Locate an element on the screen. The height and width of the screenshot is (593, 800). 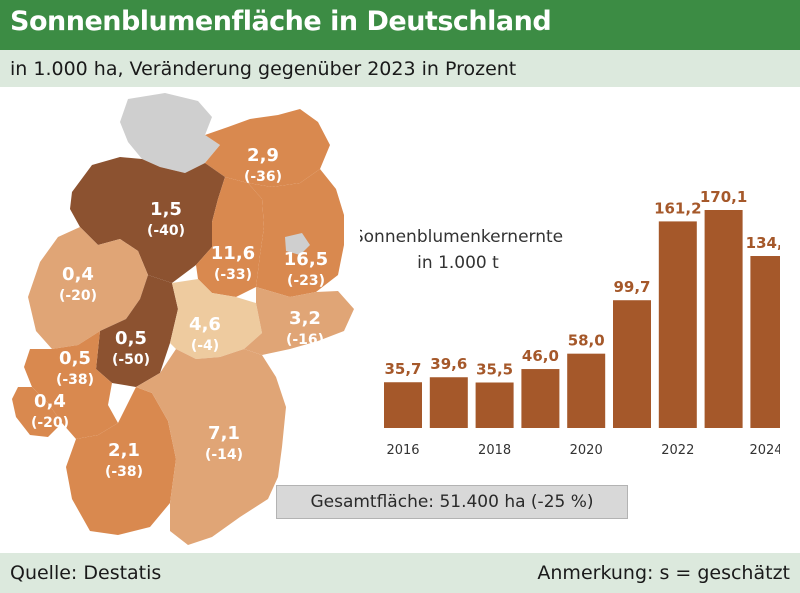
map-region-nordrhein-westfalen is located at coordinates (88, 288).